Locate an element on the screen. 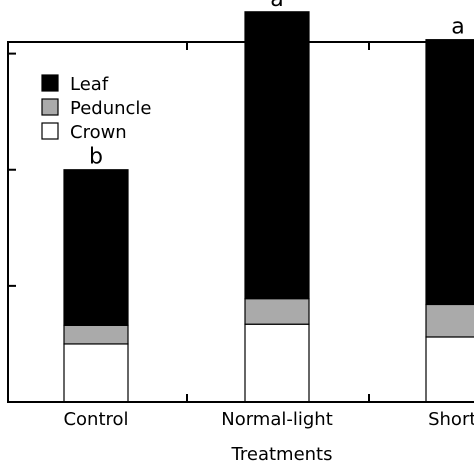  legend-swatch-leaf is located at coordinates (50, 83).